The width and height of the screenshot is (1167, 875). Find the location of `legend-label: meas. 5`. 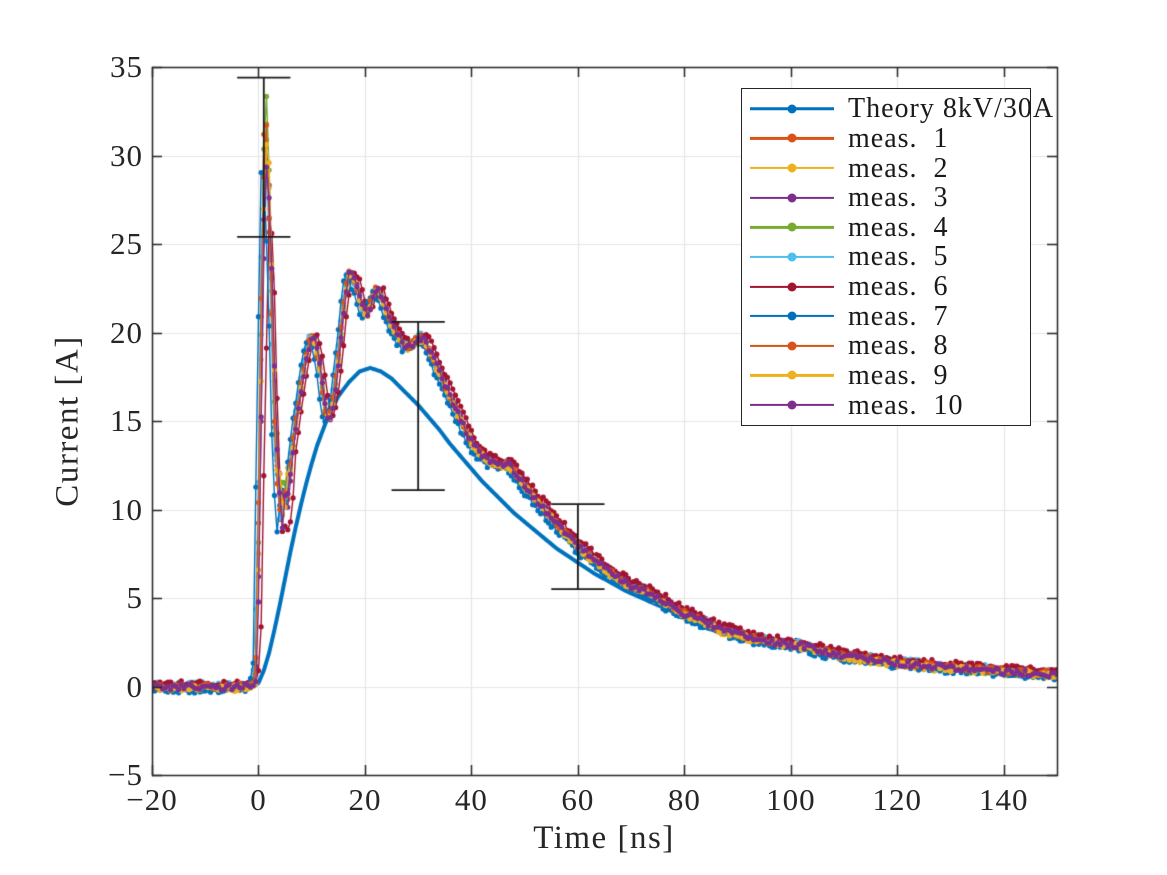

legend-label: meas. 5 is located at coordinates (898, 257).